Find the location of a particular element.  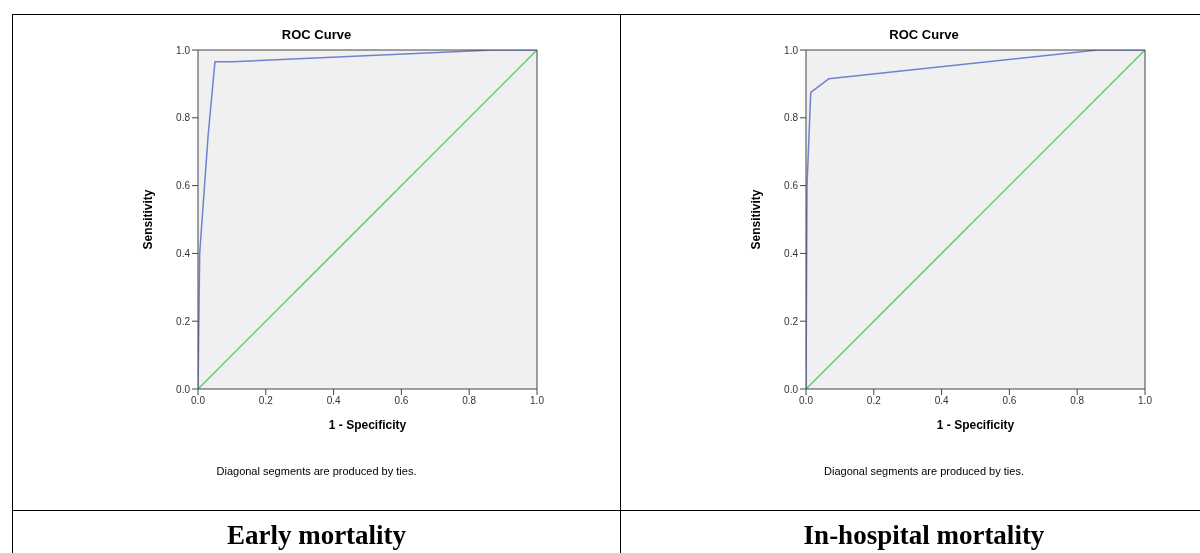

text: Early mortality is located at coordinates (316, 531).